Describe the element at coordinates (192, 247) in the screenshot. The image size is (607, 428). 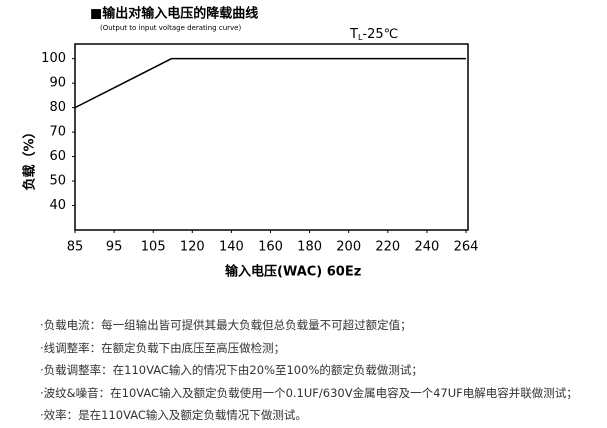
I see `x-tick-label: 120` at that location.